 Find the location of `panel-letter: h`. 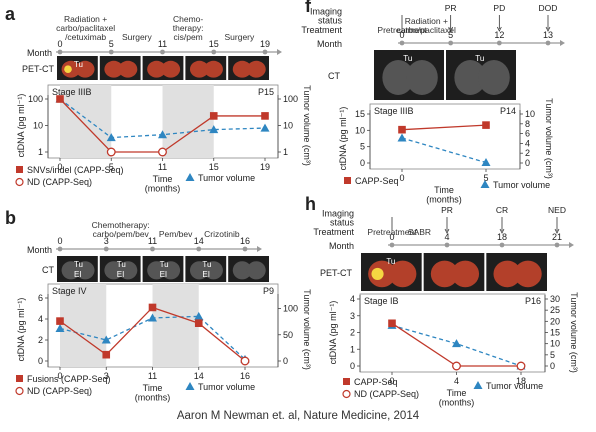

panel-letter: h is located at coordinates (310, 204).